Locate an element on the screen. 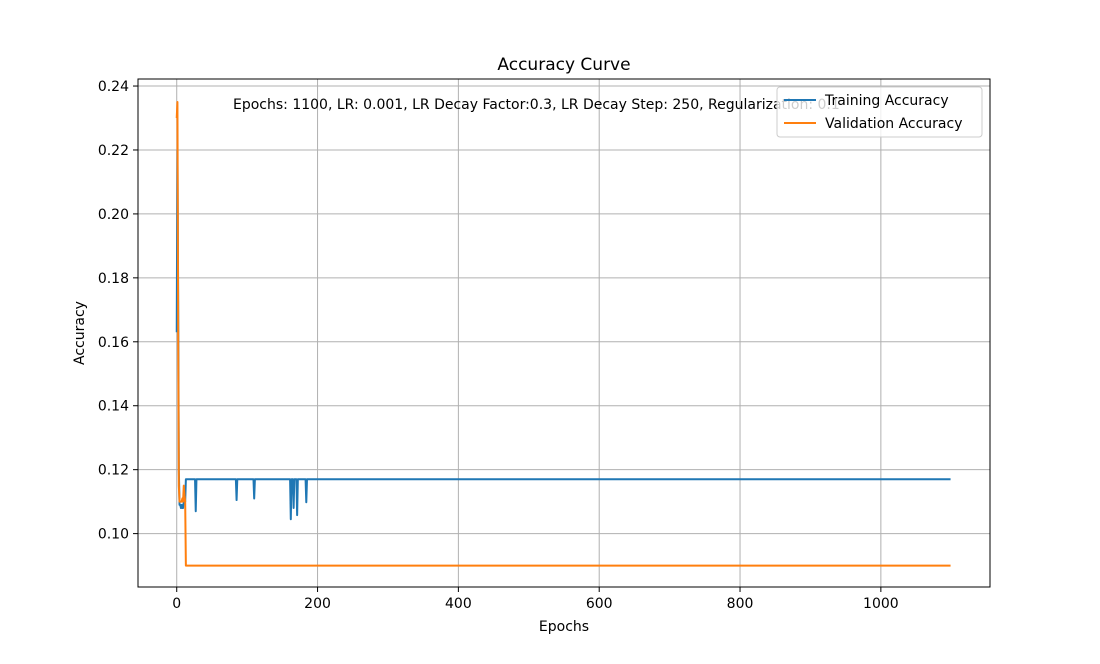 The width and height of the screenshot is (1100, 664). legend-label: Validation Accuracy is located at coordinates (894, 124).